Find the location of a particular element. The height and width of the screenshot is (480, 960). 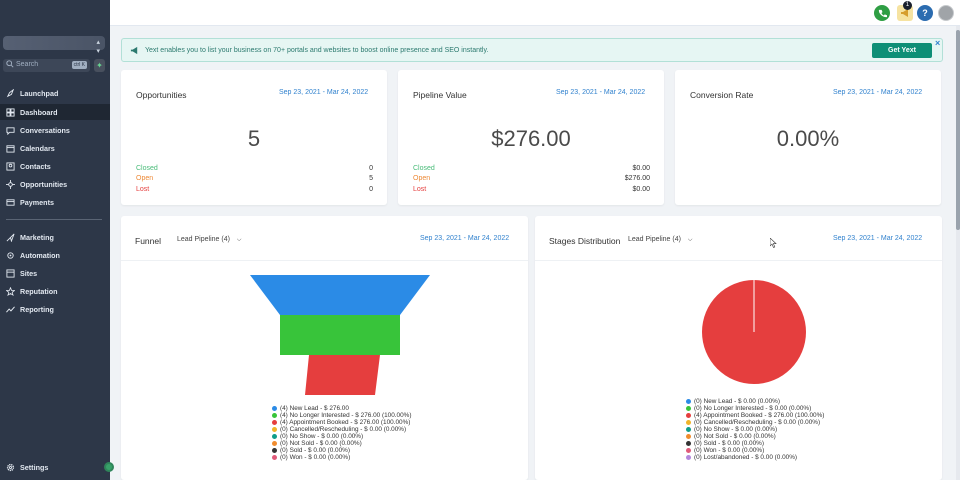

automation-icon is located at coordinates (10, 255).